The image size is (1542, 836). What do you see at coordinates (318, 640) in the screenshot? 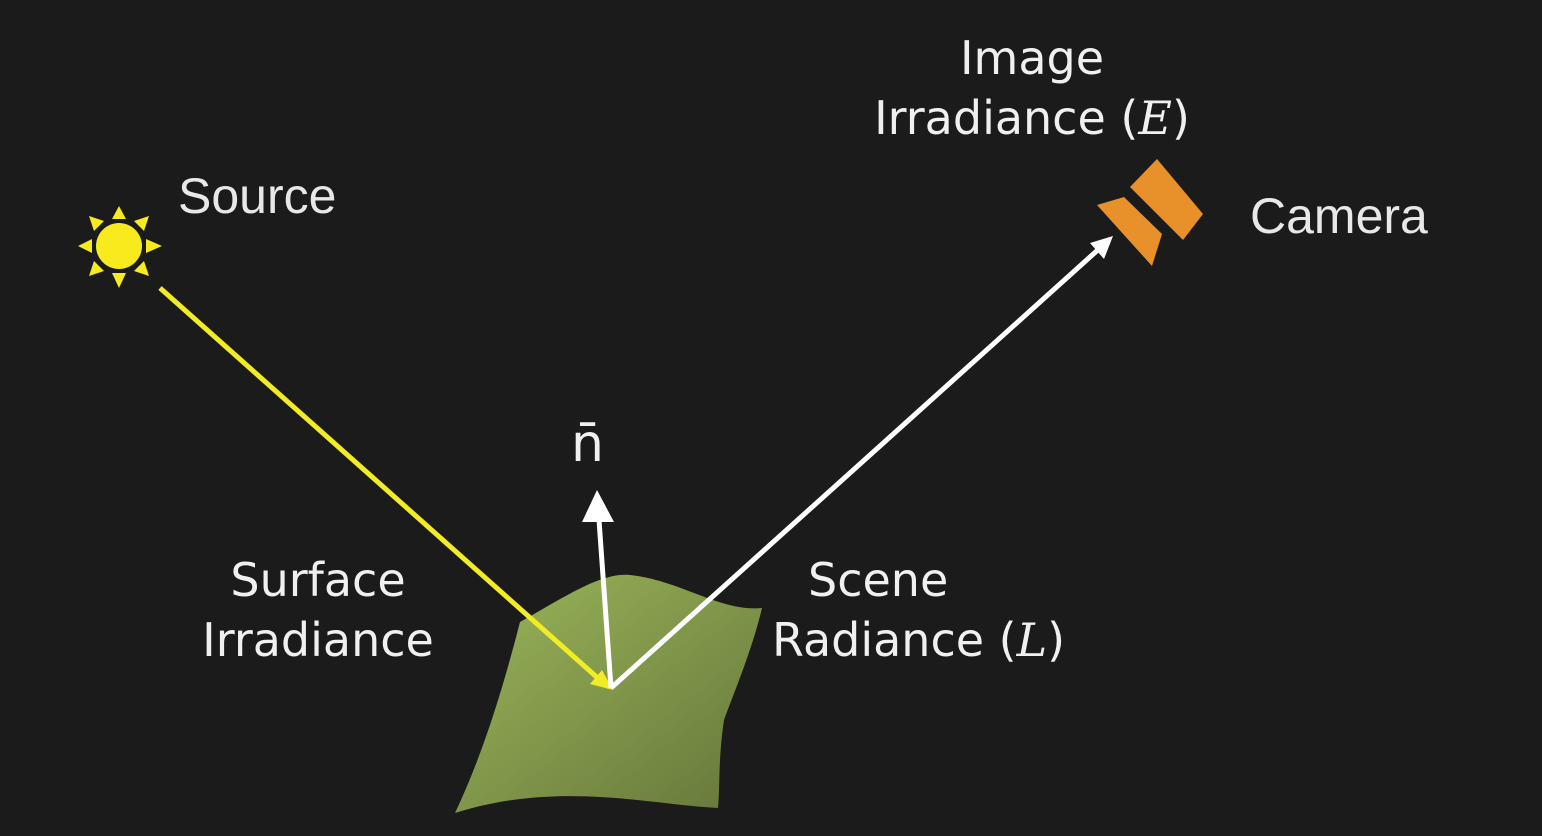
I see `surface-irradiance-line2: Irradiance` at bounding box center [318, 640].